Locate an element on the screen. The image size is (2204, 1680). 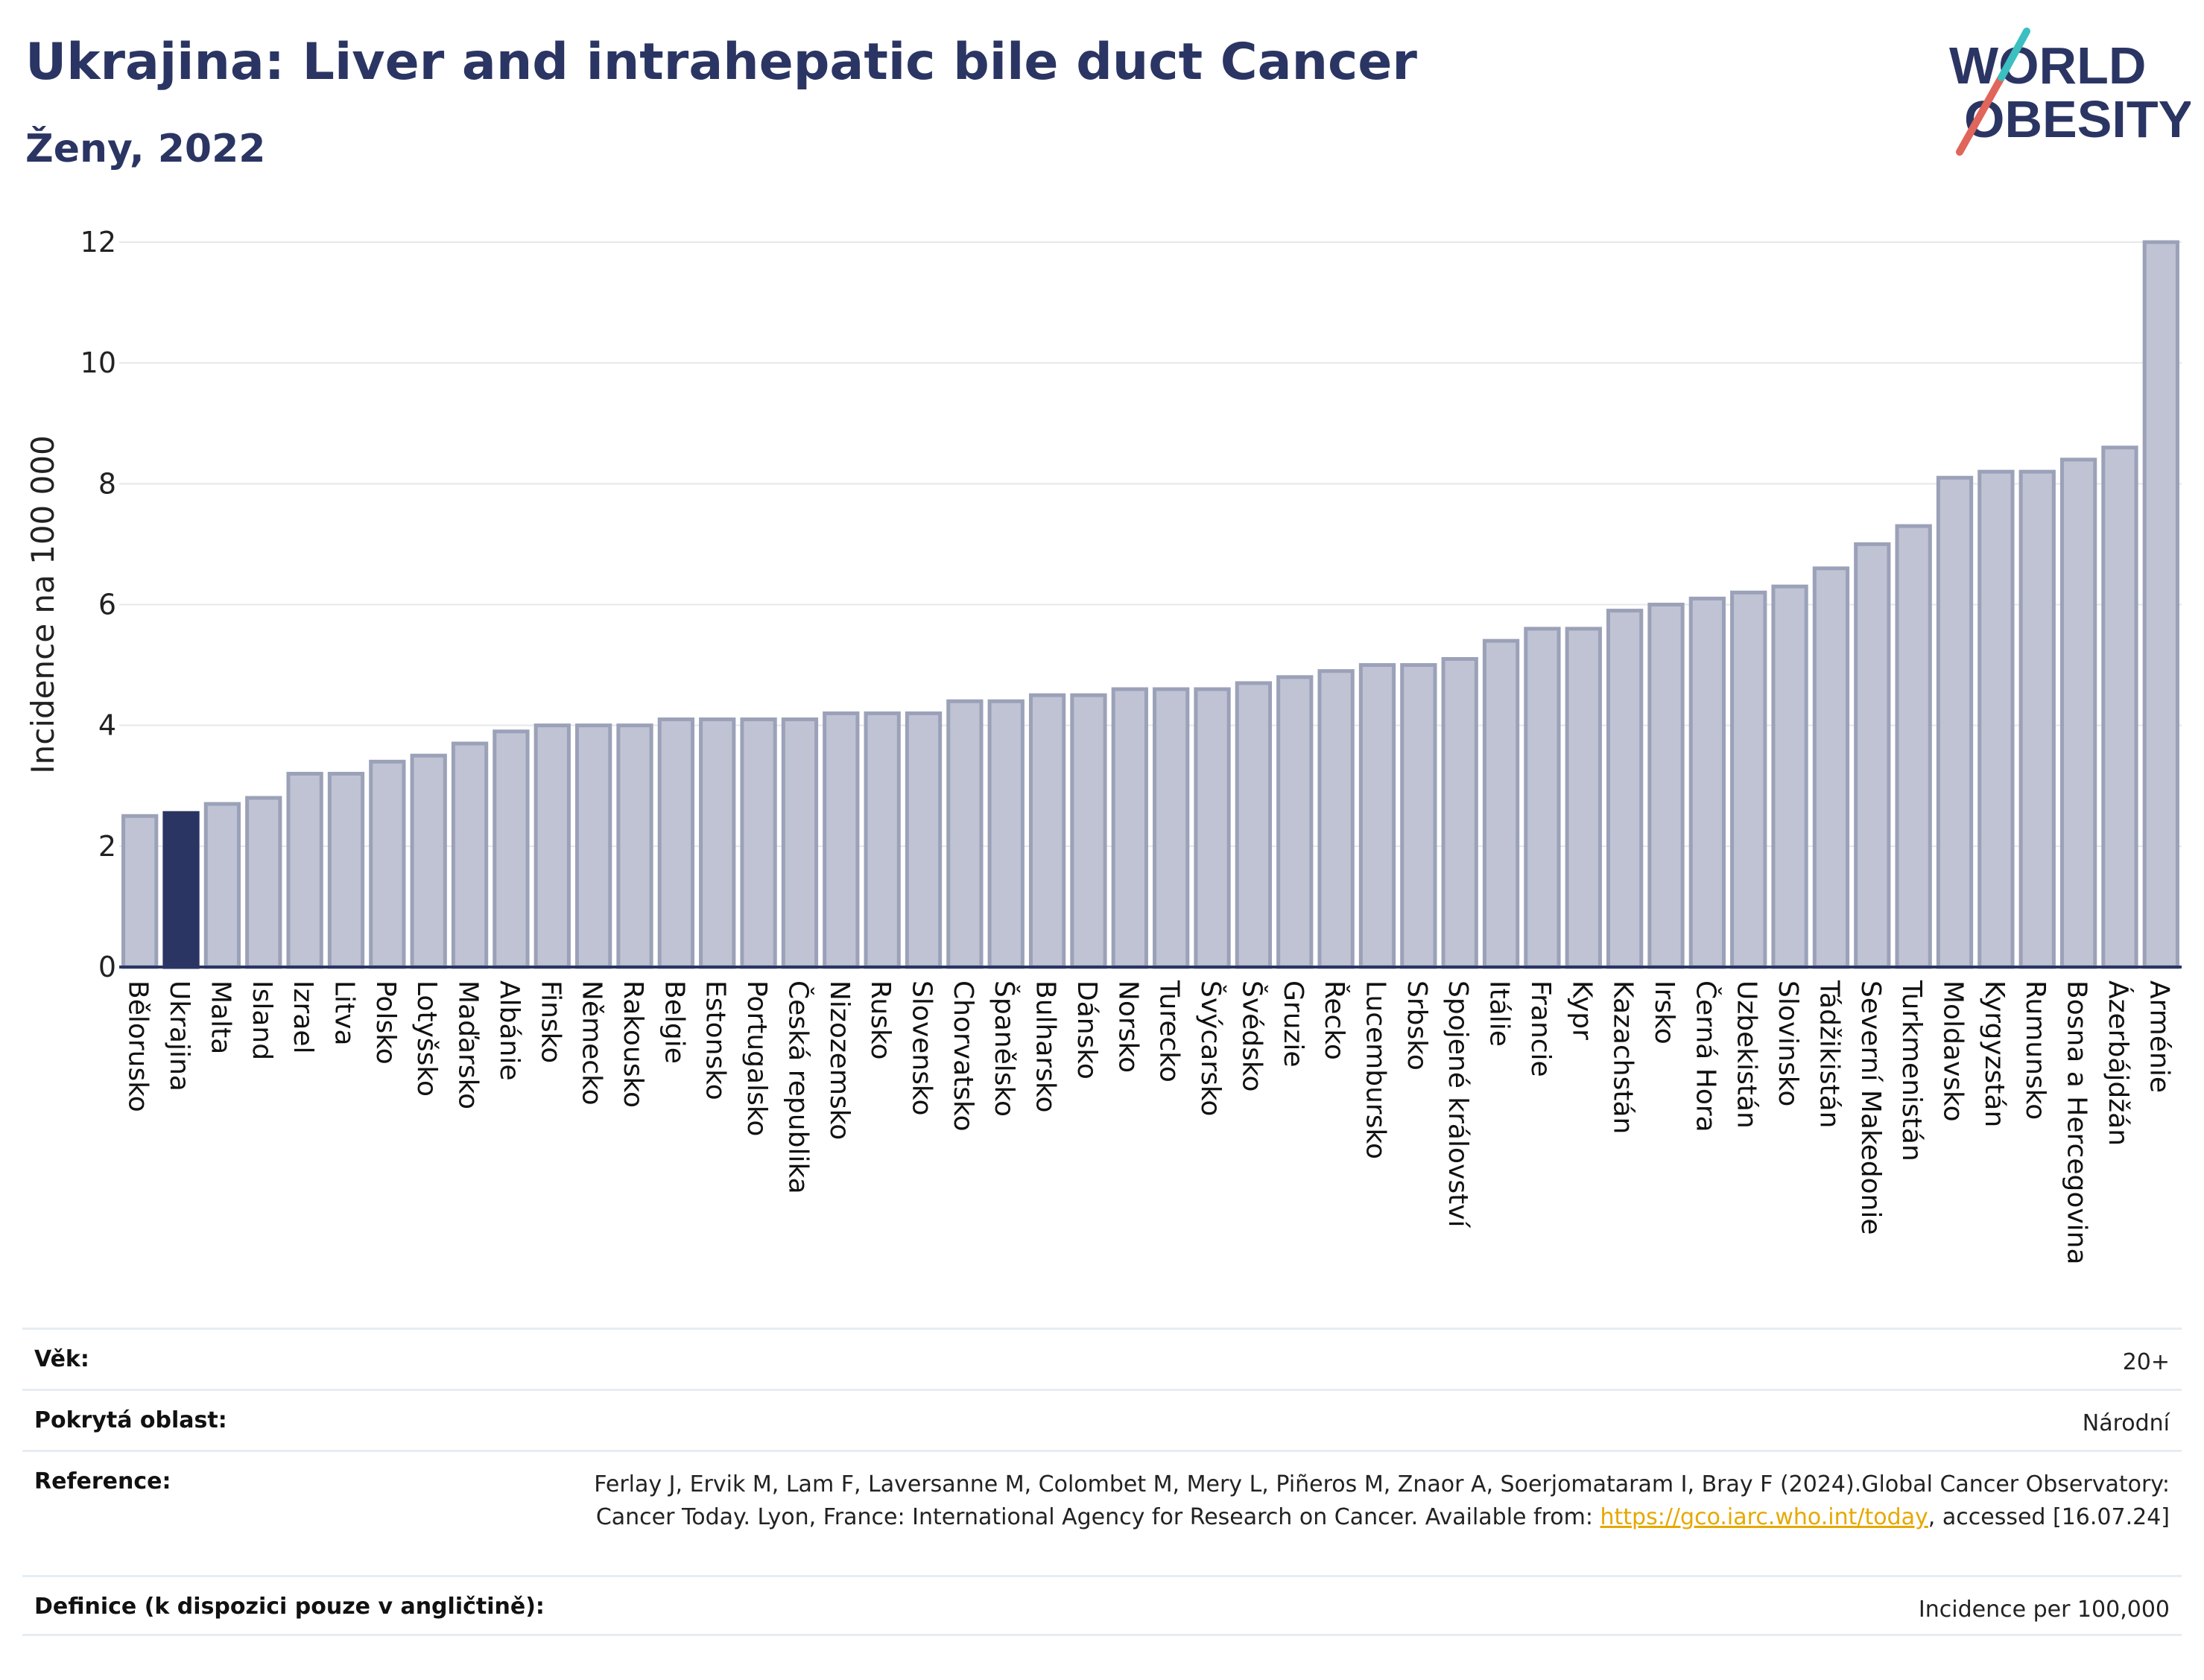
x-tick-label: Estonsko is located at coordinates (715, 1040).